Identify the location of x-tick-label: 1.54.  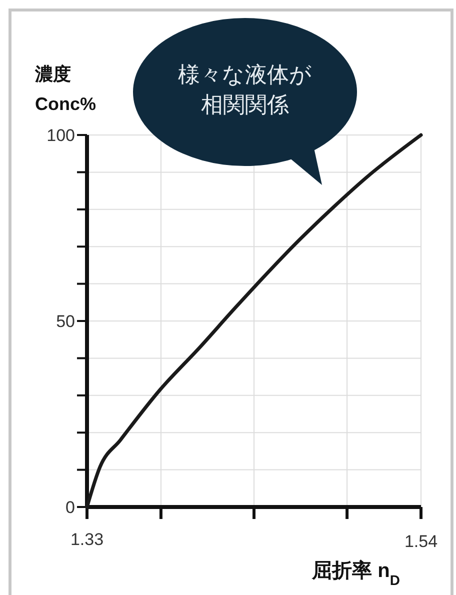
(421, 541).